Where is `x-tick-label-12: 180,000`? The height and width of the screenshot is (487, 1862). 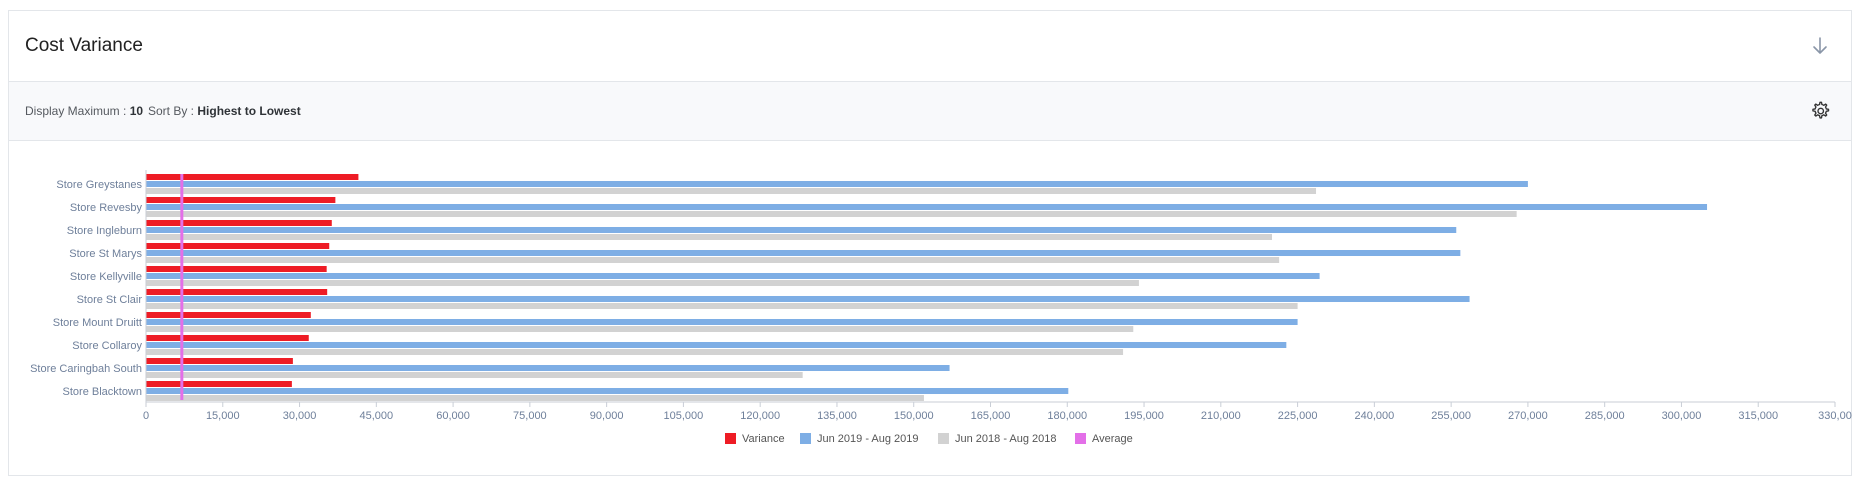
x-tick-label-12: 180,000 is located at coordinates (1067, 416).